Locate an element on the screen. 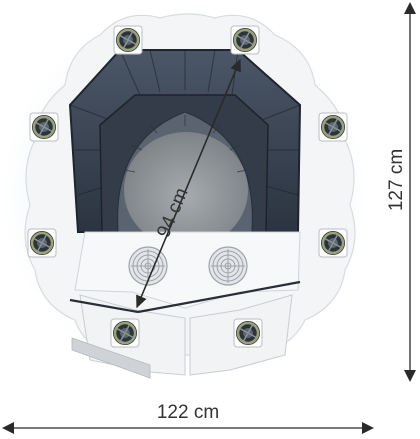 This screenshot has height=439, width=420. height-dimension: 127 cm is located at coordinates (401, 192).